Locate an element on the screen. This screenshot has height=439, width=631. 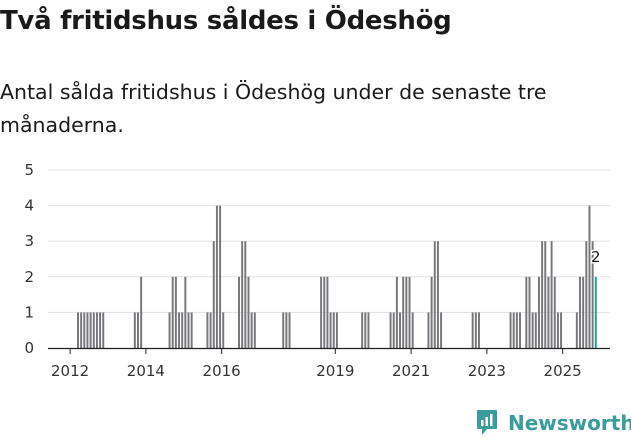
data-labels: 2 is located at coordinates (596, 256).